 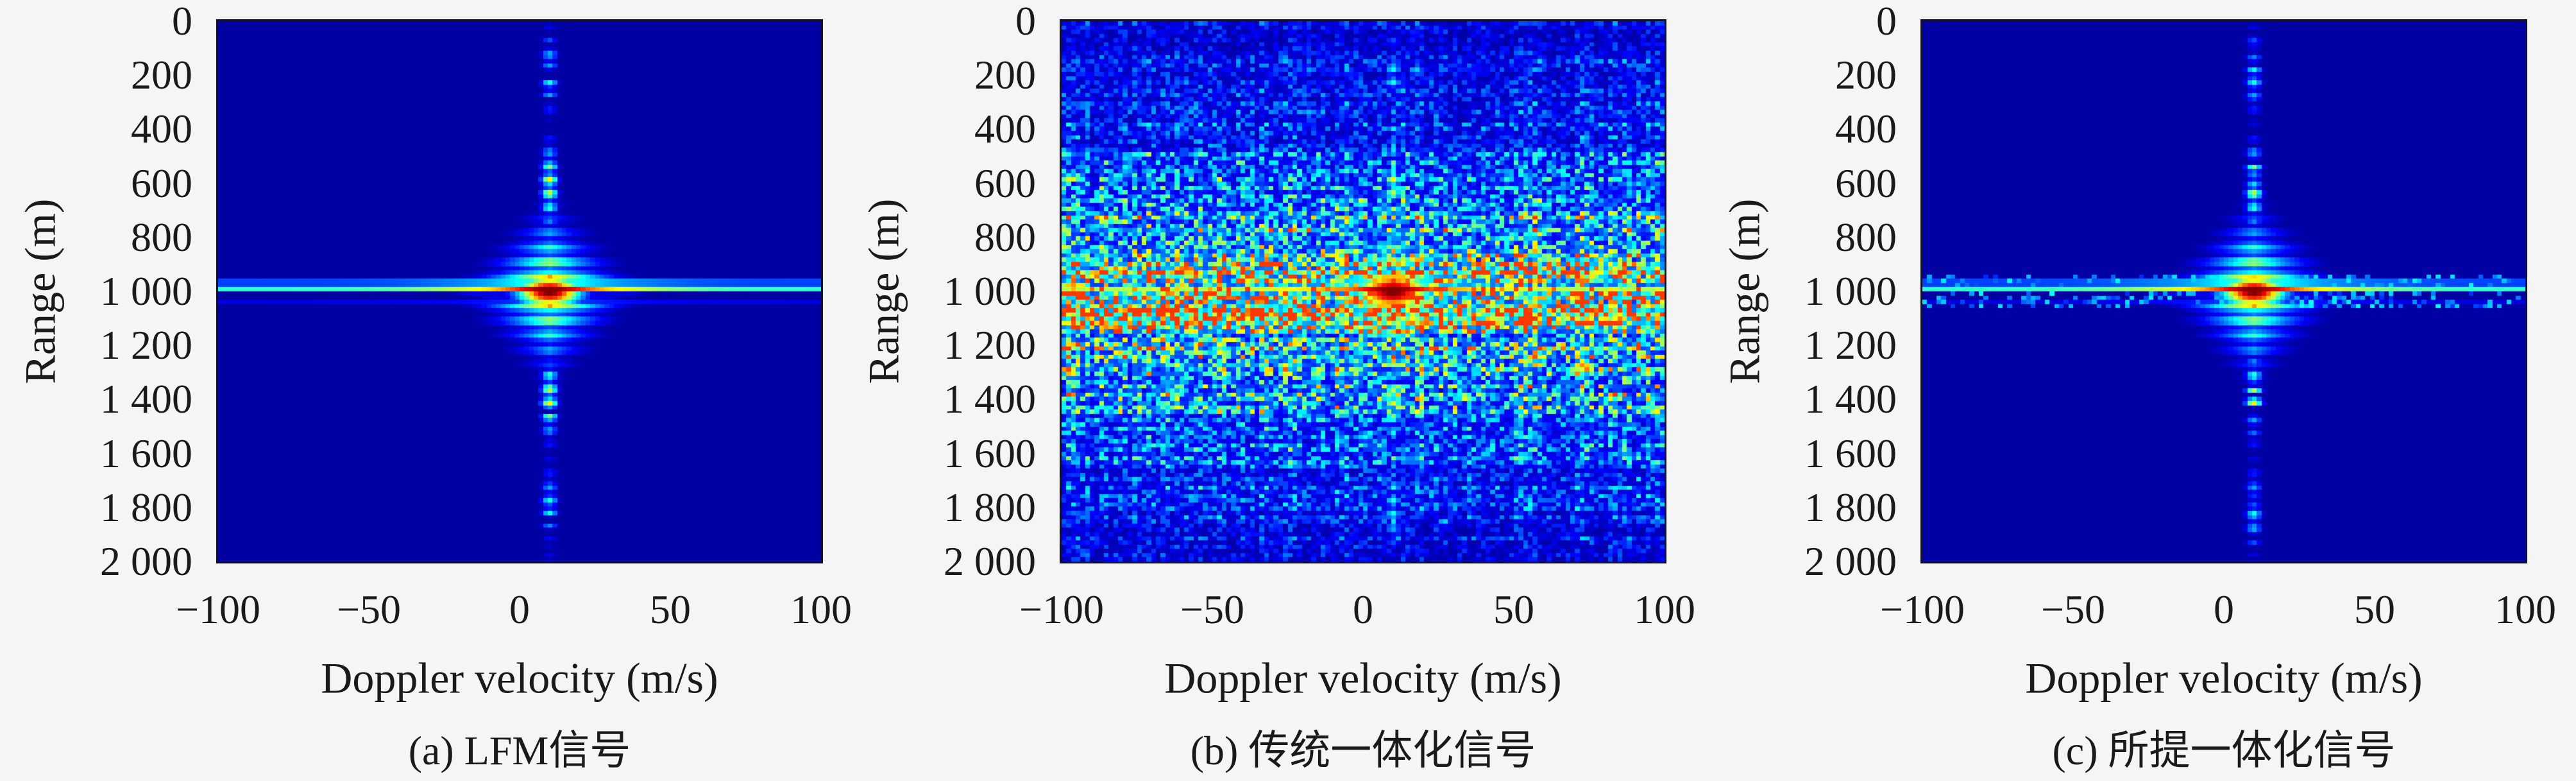 What do you see at coordinates (2224, 750) in the screenshot?
I see `caption-c: (c) 所提一体化信号` at bounding box center [2224, 750].